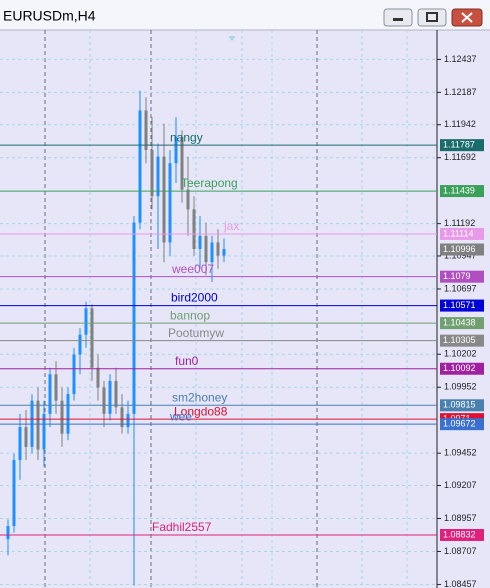 The width and height of the screenshot is (490, 588). I want to click on y-tick-label: 1.09207, so click(460, 485).